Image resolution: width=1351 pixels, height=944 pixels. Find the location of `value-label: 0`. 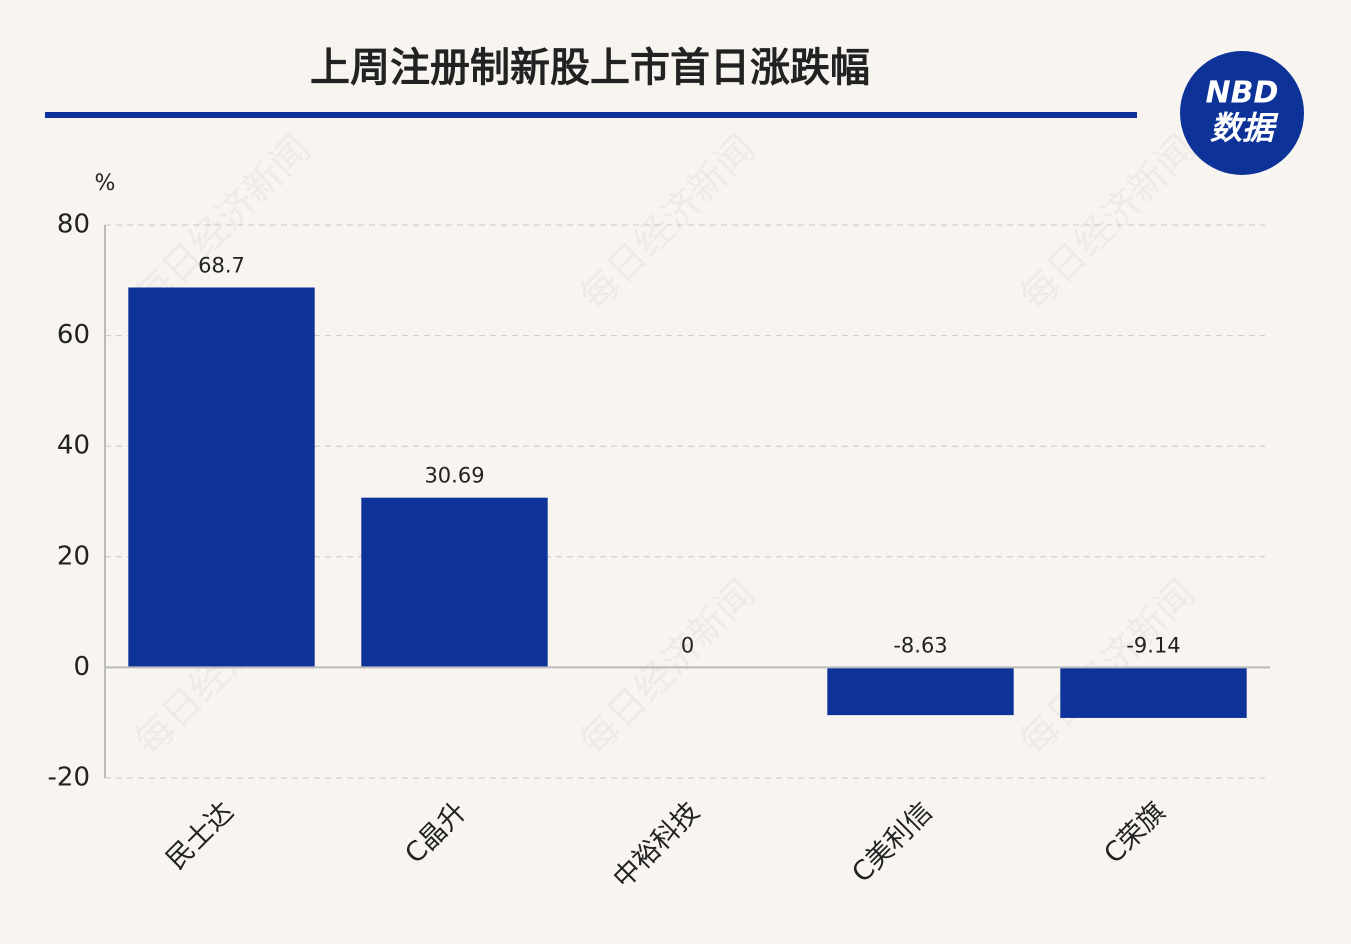

value-label: 0 is located at coordinates (687, 645).